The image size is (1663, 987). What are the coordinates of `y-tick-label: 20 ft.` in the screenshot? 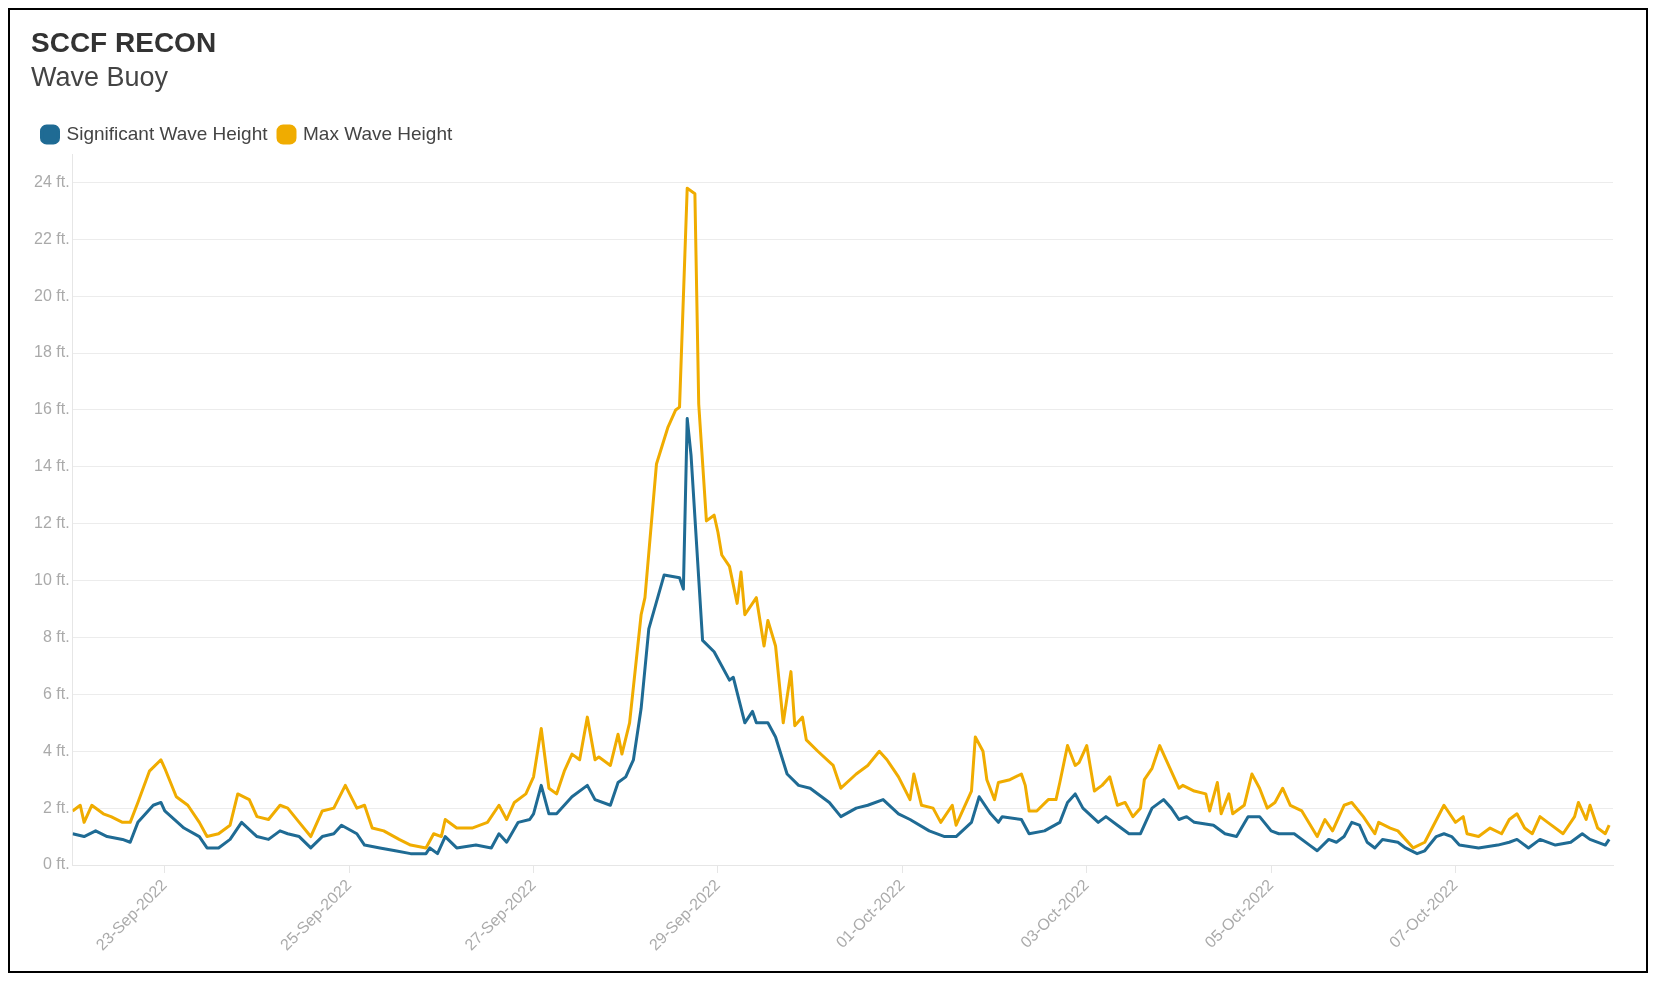 It's located at (52, 295).